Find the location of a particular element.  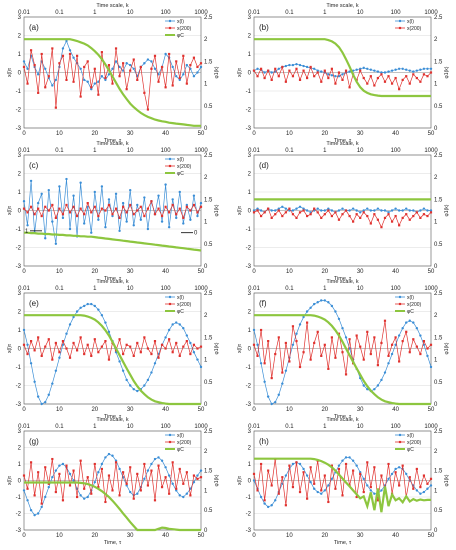

legend-marker is located at coordinates (170, 304).